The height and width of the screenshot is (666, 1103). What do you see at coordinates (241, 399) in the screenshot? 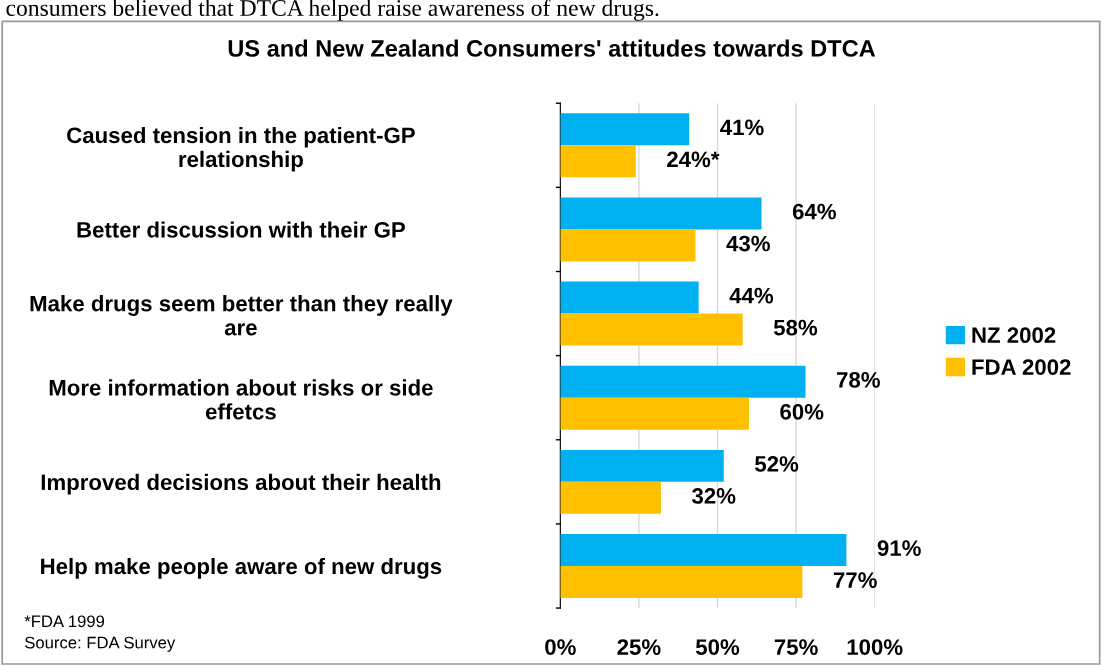
I see `y-tick-label: More information about risks or side effetcs` at bounding box center [241, 399].